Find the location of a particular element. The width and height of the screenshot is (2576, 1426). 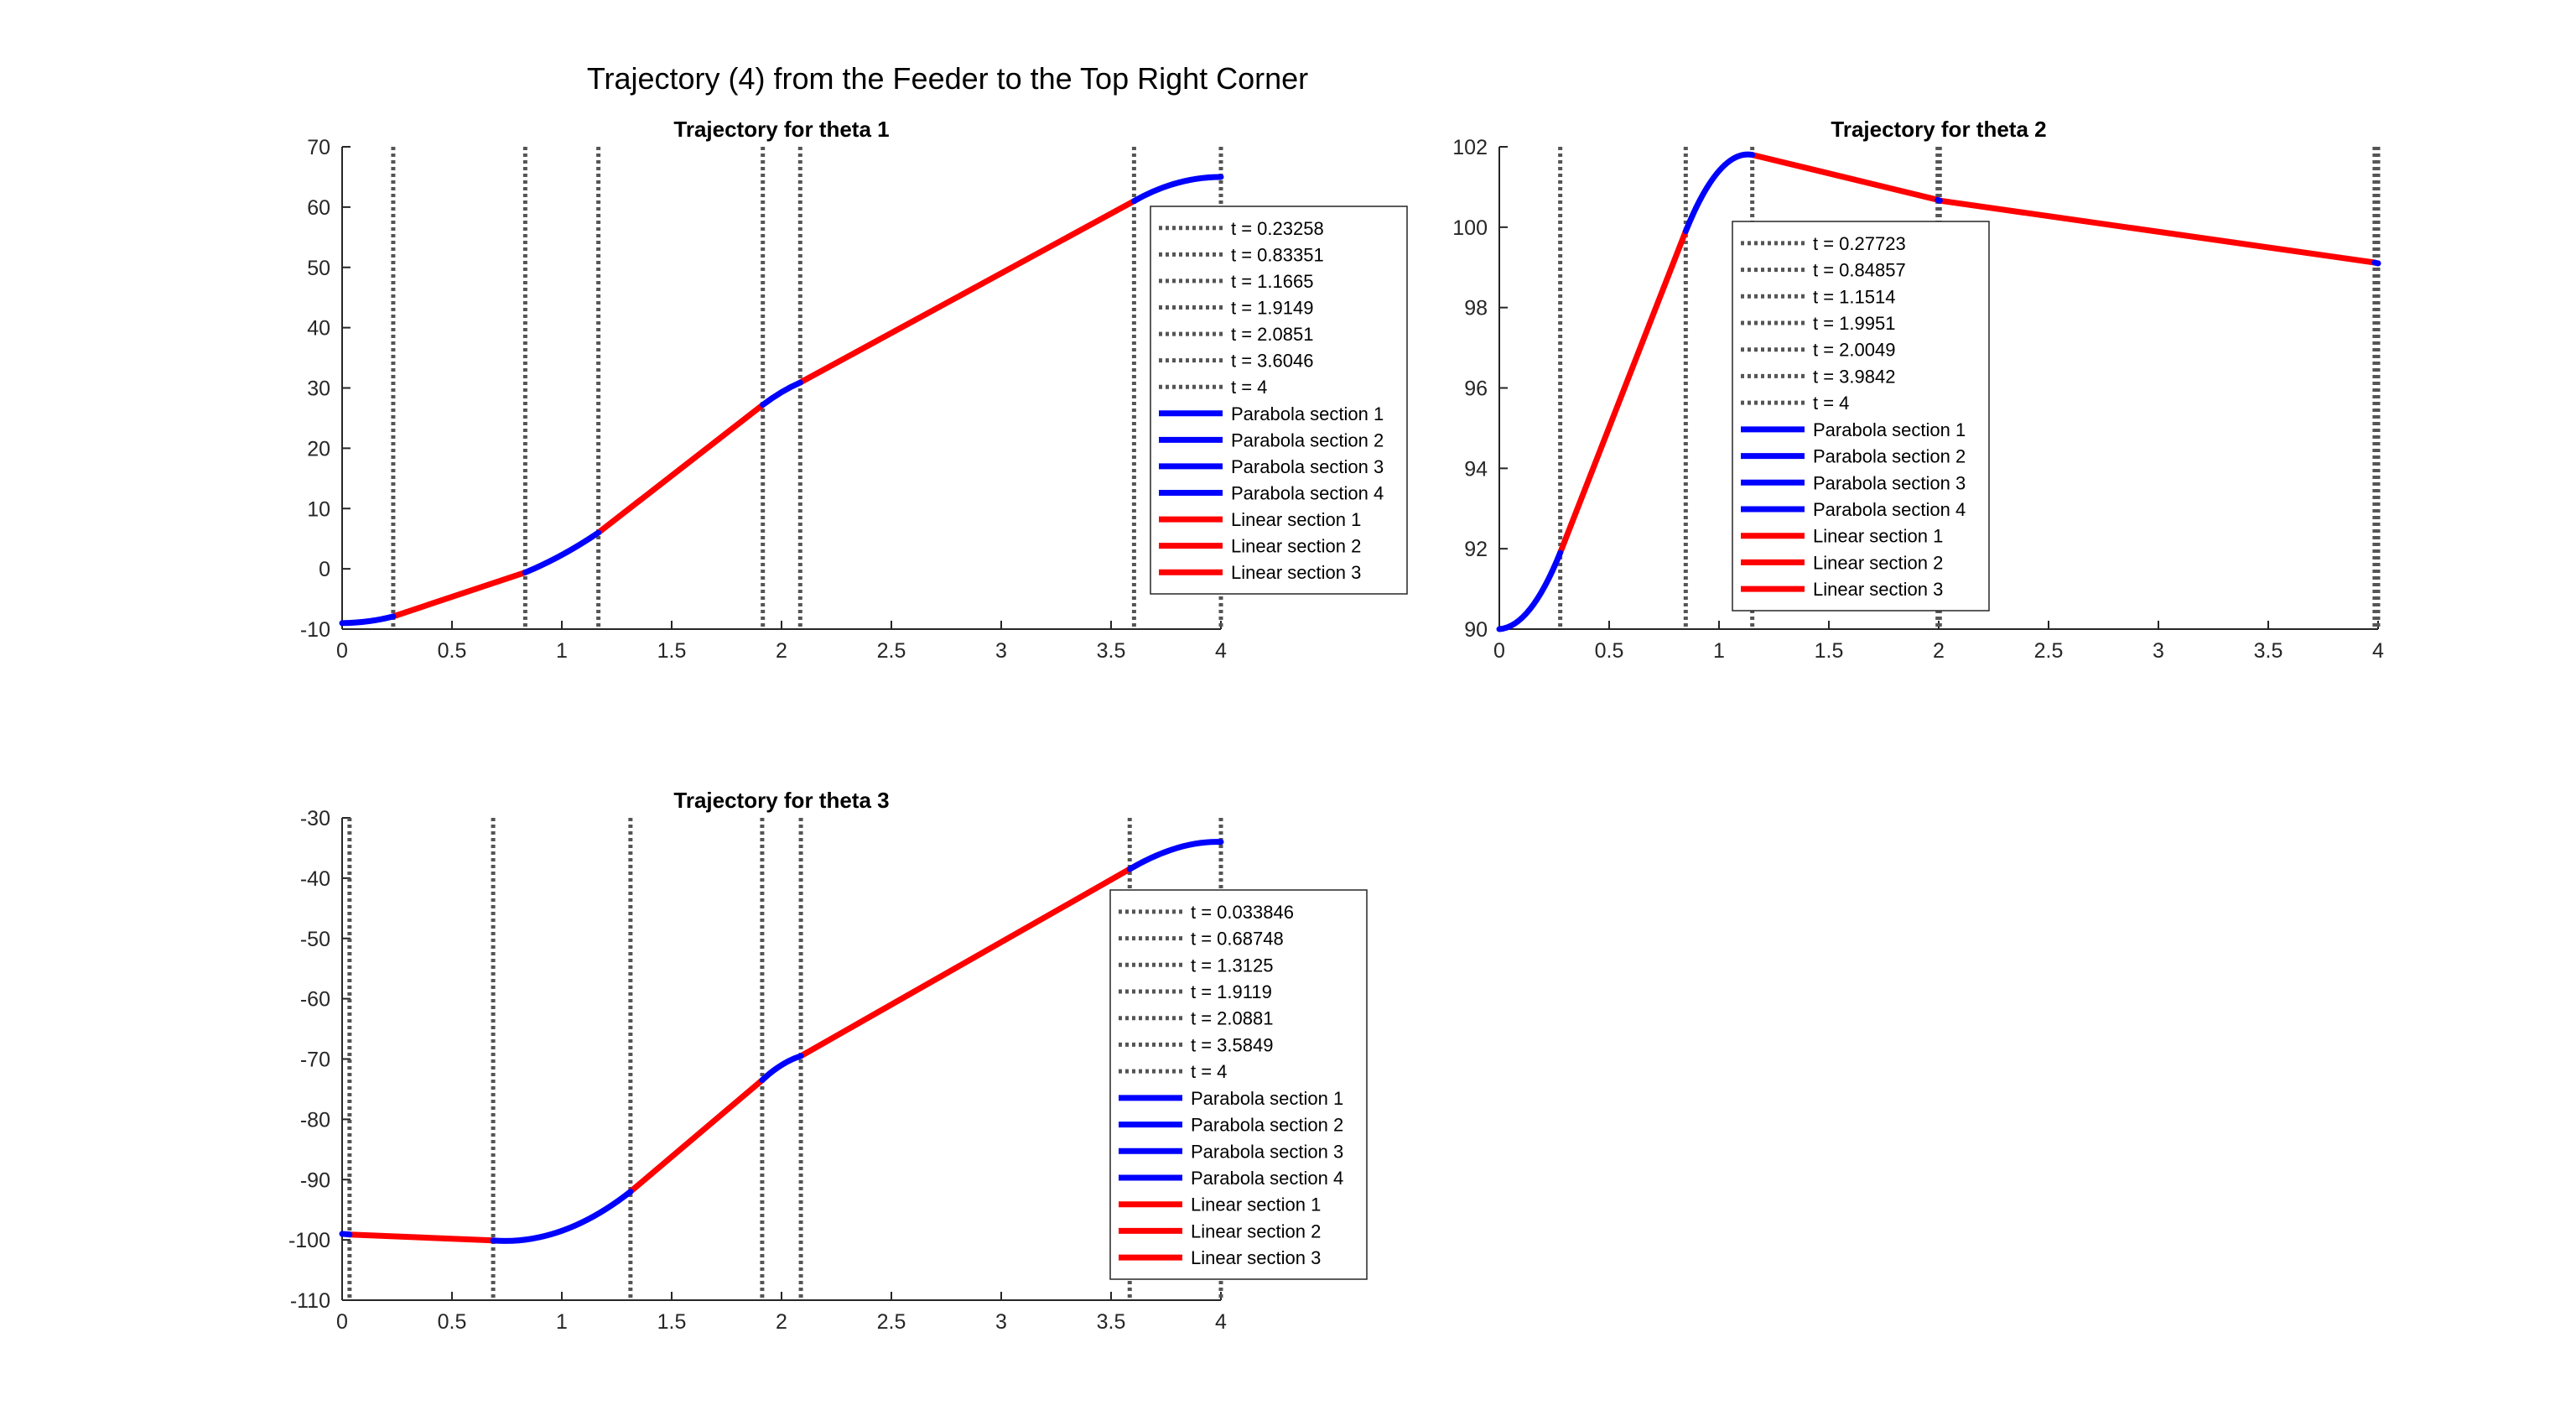

legend-label: t = 3.6046 is located at coordinates (1272, 361).